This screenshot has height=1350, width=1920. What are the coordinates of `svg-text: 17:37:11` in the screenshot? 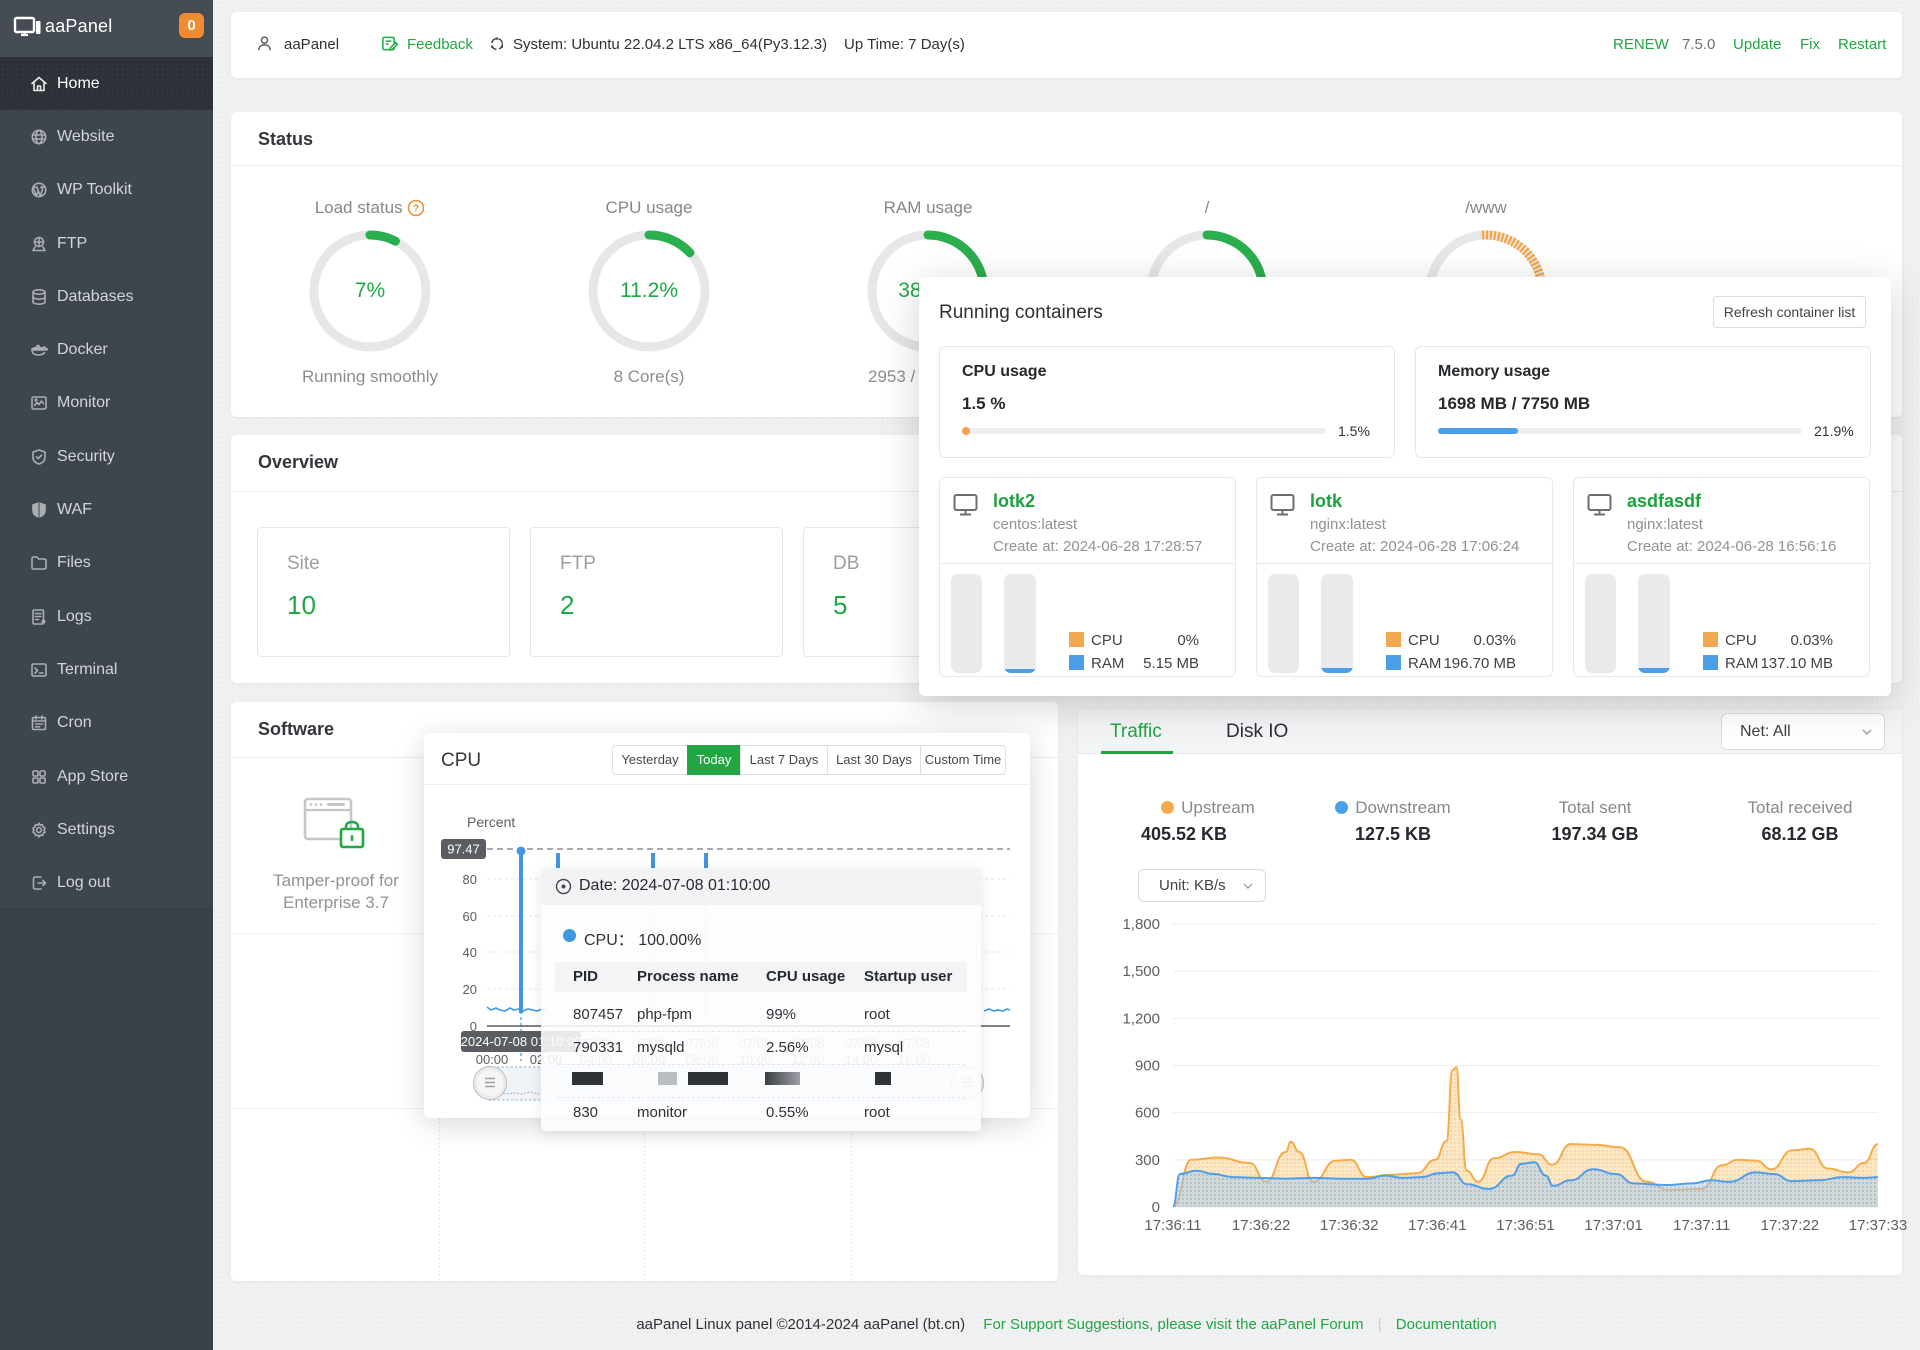 It's located at (1701, 1225).